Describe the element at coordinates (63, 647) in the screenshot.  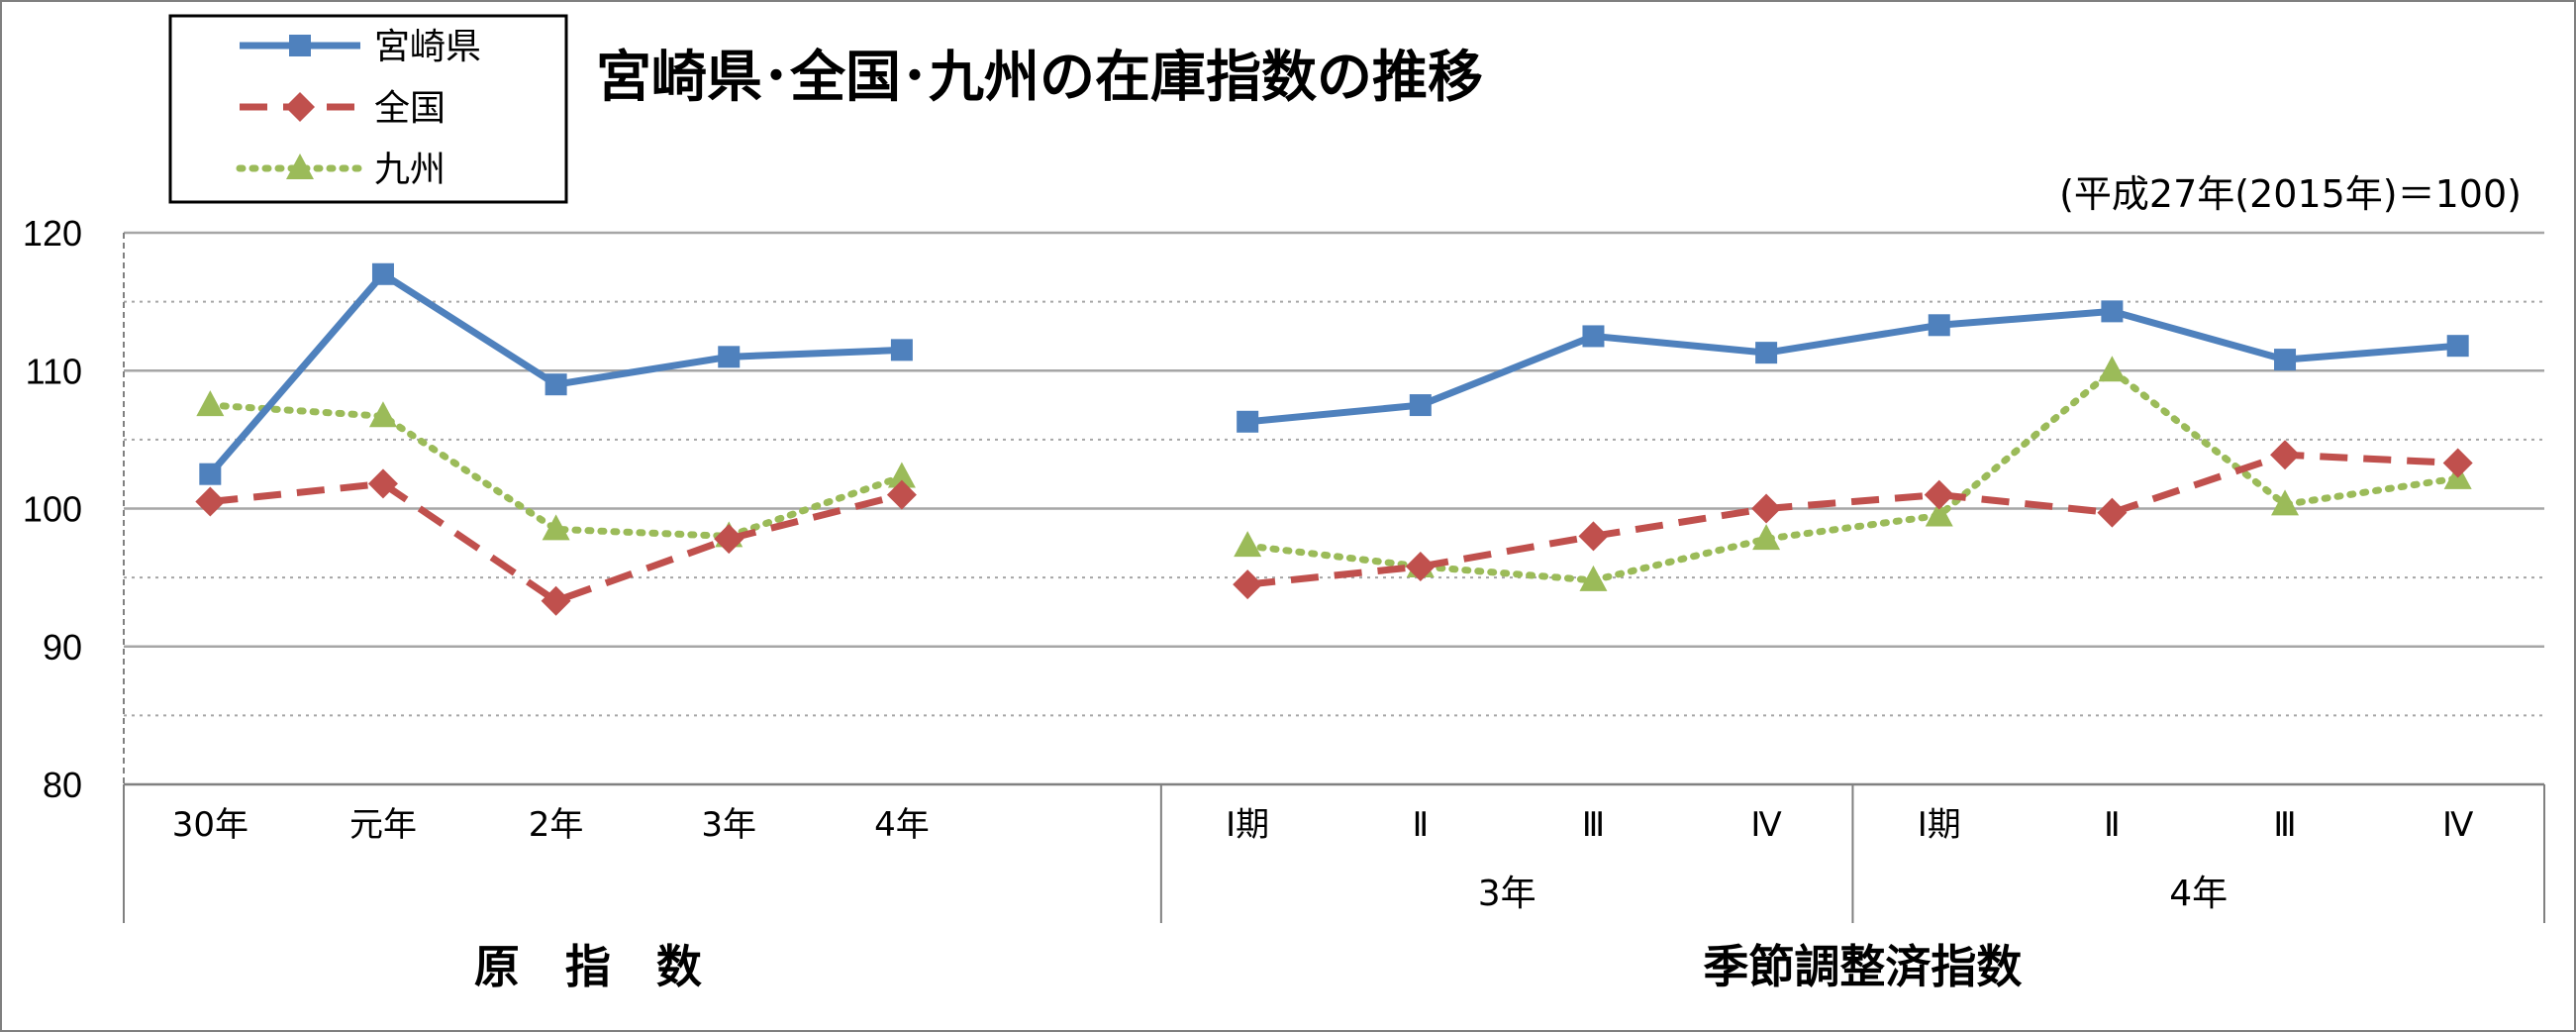
I see `y-tick-label: 90` at that location.